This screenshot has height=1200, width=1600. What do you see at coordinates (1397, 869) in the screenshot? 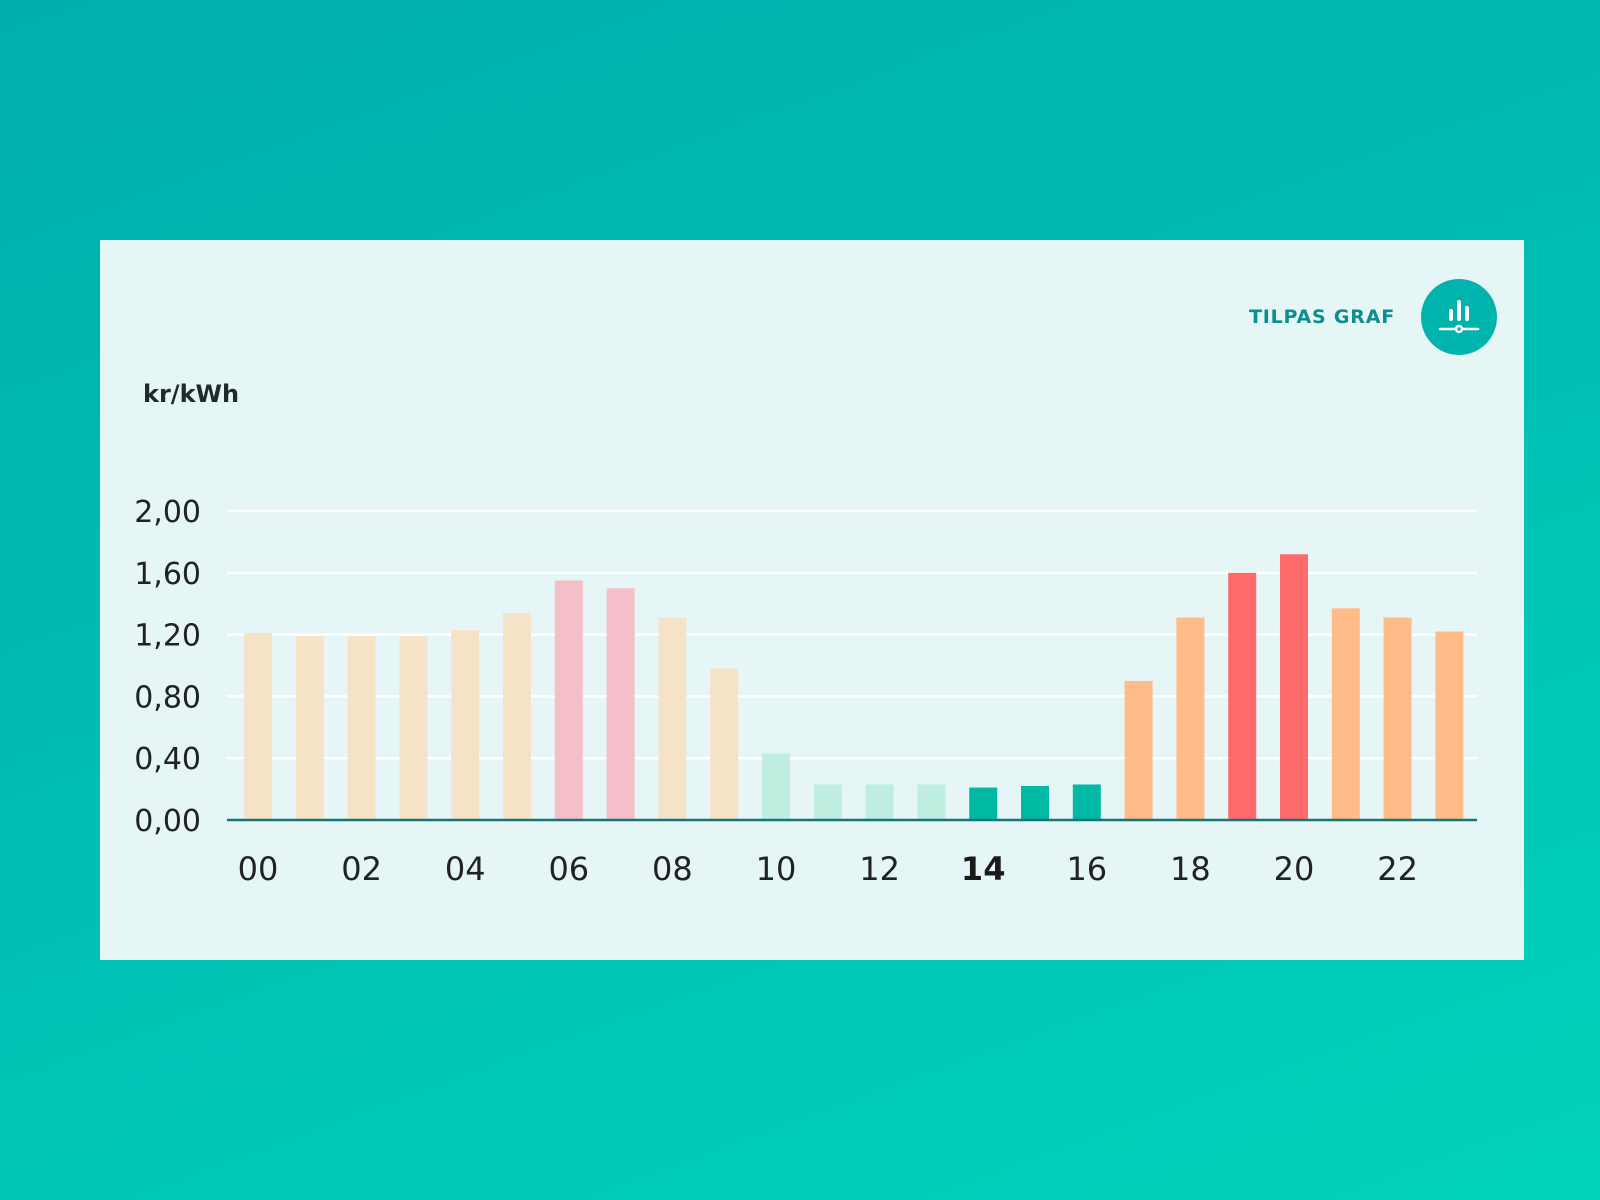
I see `x-tick-label: 22` at bounding box center [1397, 869].